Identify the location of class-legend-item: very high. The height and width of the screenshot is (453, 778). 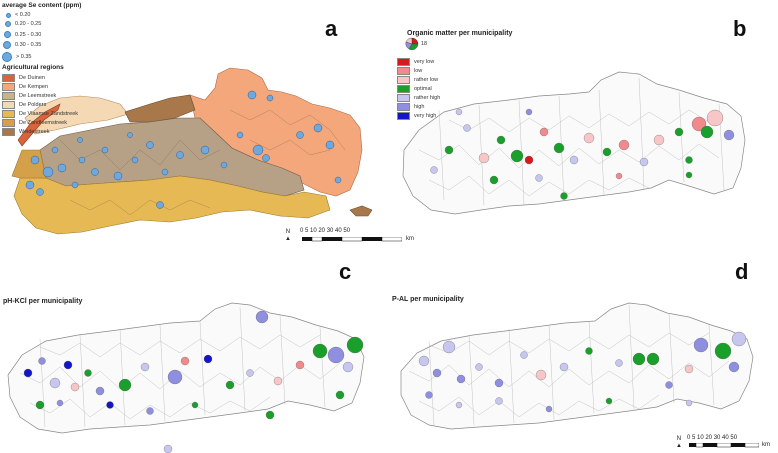
(416, 116).